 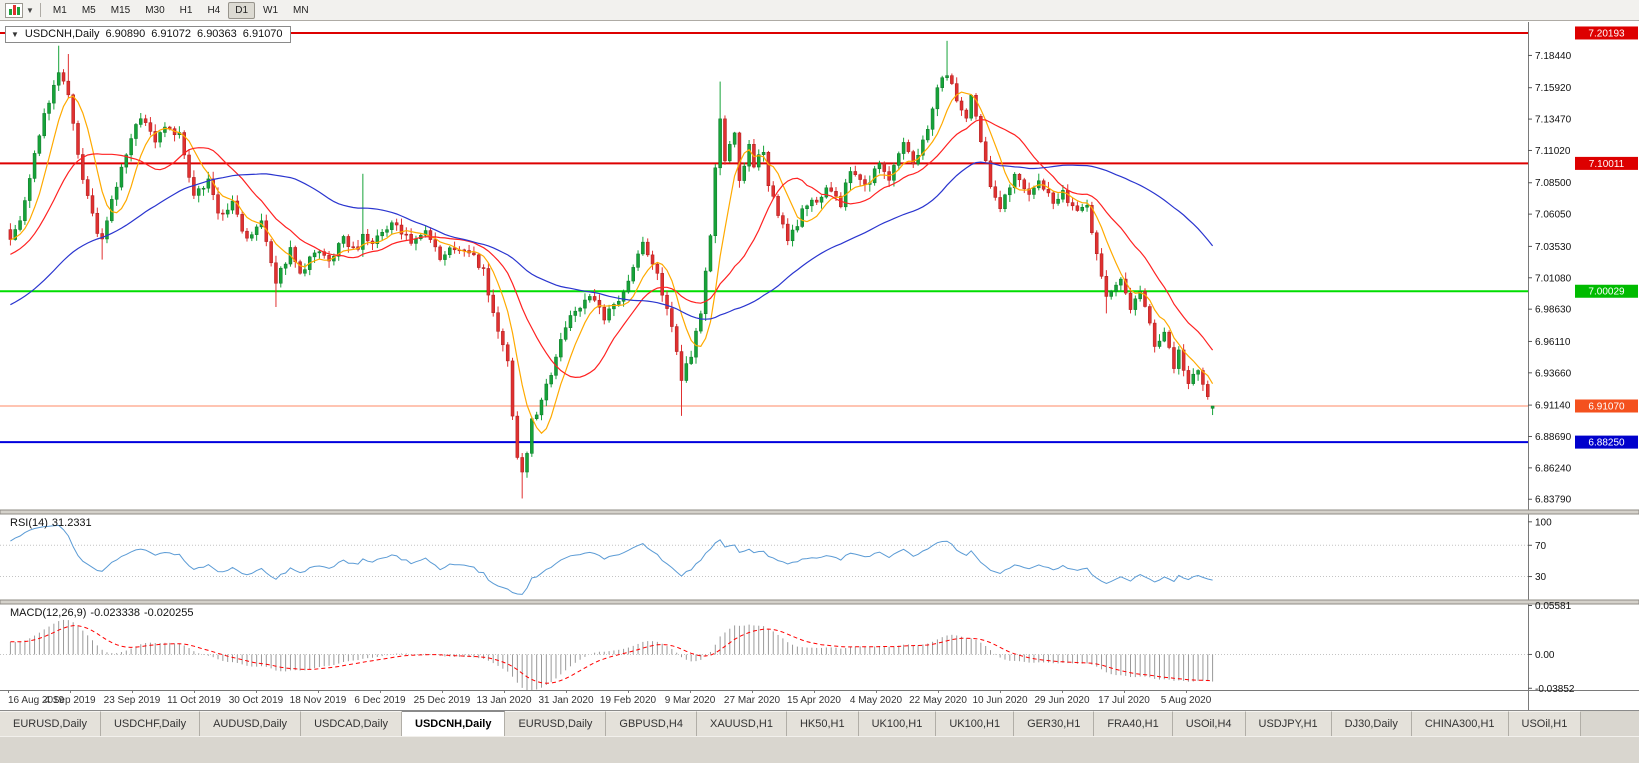 What do you see at coordinates (690, 700) in the screenshot?
I see `svg-text: 9 Mar 2020` at bounding box center [690, 700].